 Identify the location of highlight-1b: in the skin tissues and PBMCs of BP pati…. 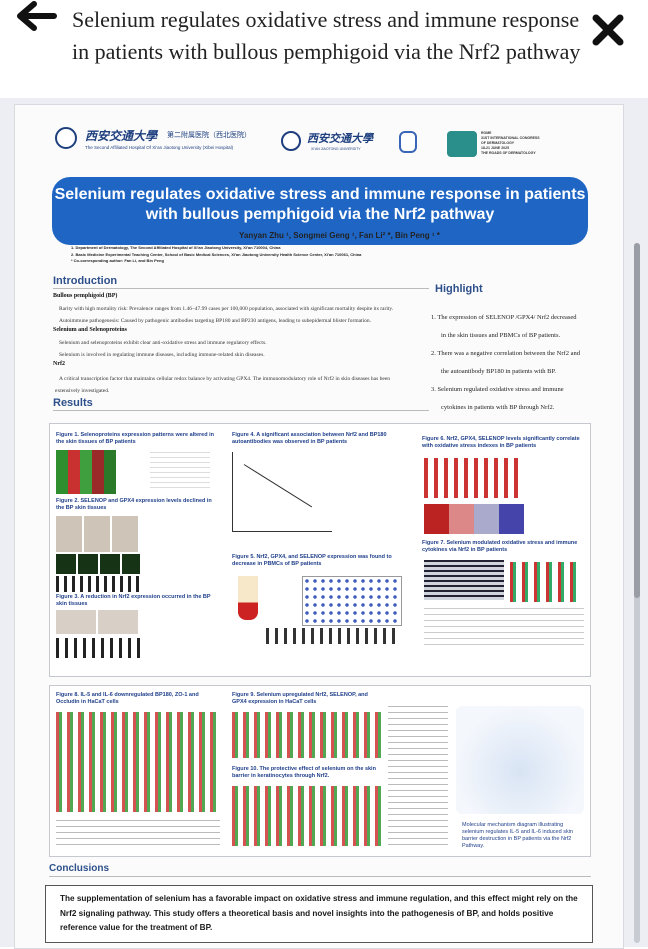
(501, 335).